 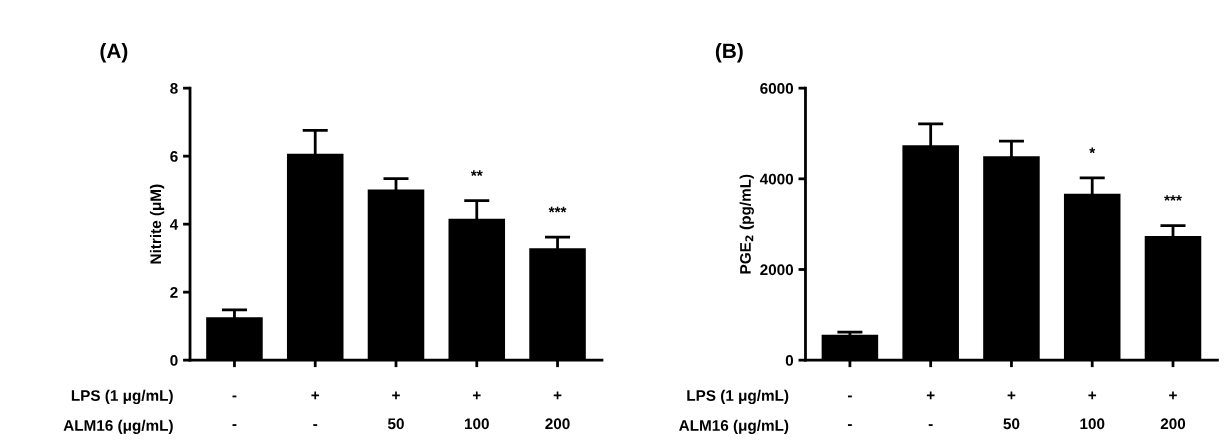 I want to click on y-axis-title: PGE$_{2}$ (pg/mL), so click(x=746, y=224).